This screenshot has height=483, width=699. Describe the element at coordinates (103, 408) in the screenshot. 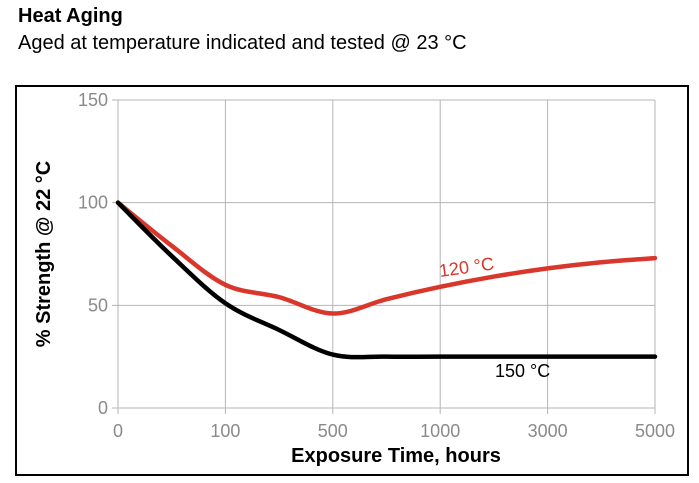

I see `y-tick-label: 0` at that location.